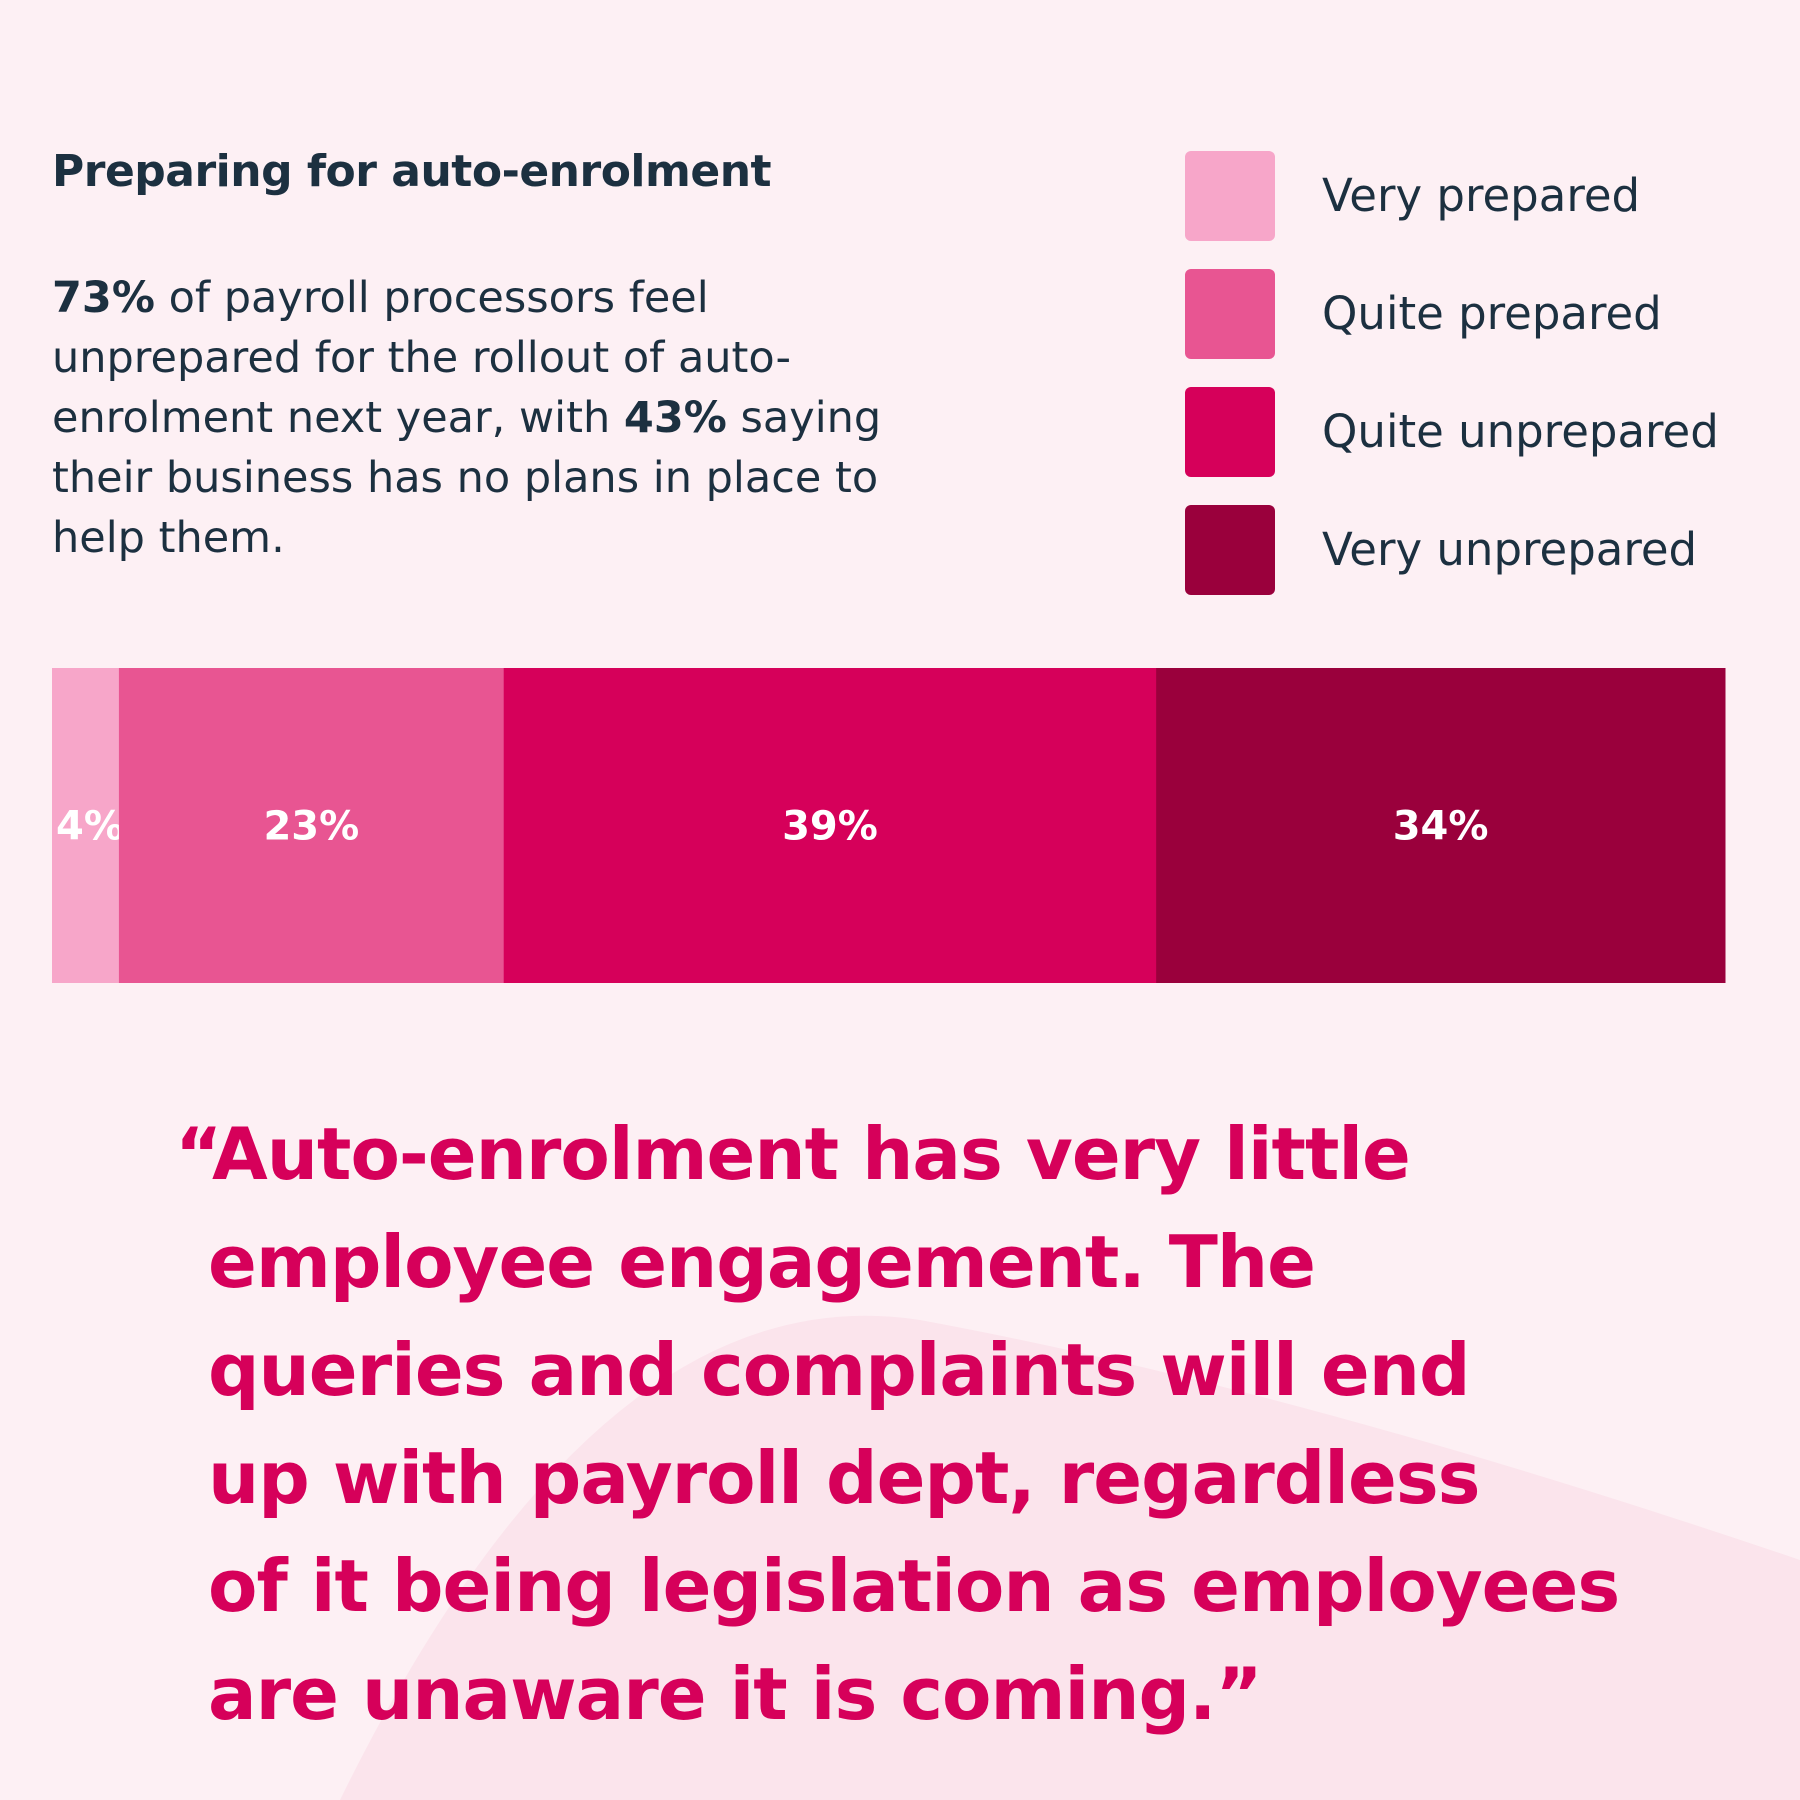  What do you see at coordinates (1230, 314) in the screenshot?
I see `legend-swatch-quite-prepared` at bounding box center [1230, 314].